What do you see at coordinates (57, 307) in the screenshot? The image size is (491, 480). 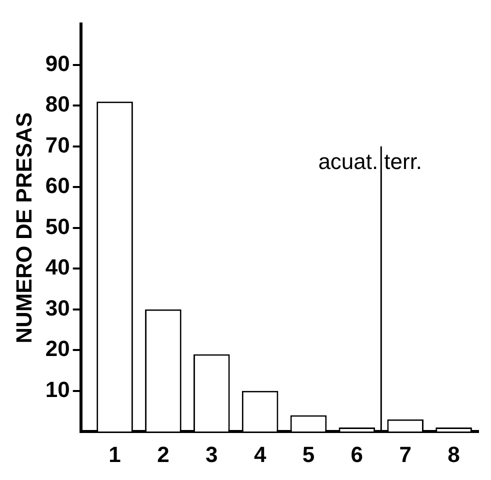 I see `y-tick-label: 30` at bounding box center [57, 307].